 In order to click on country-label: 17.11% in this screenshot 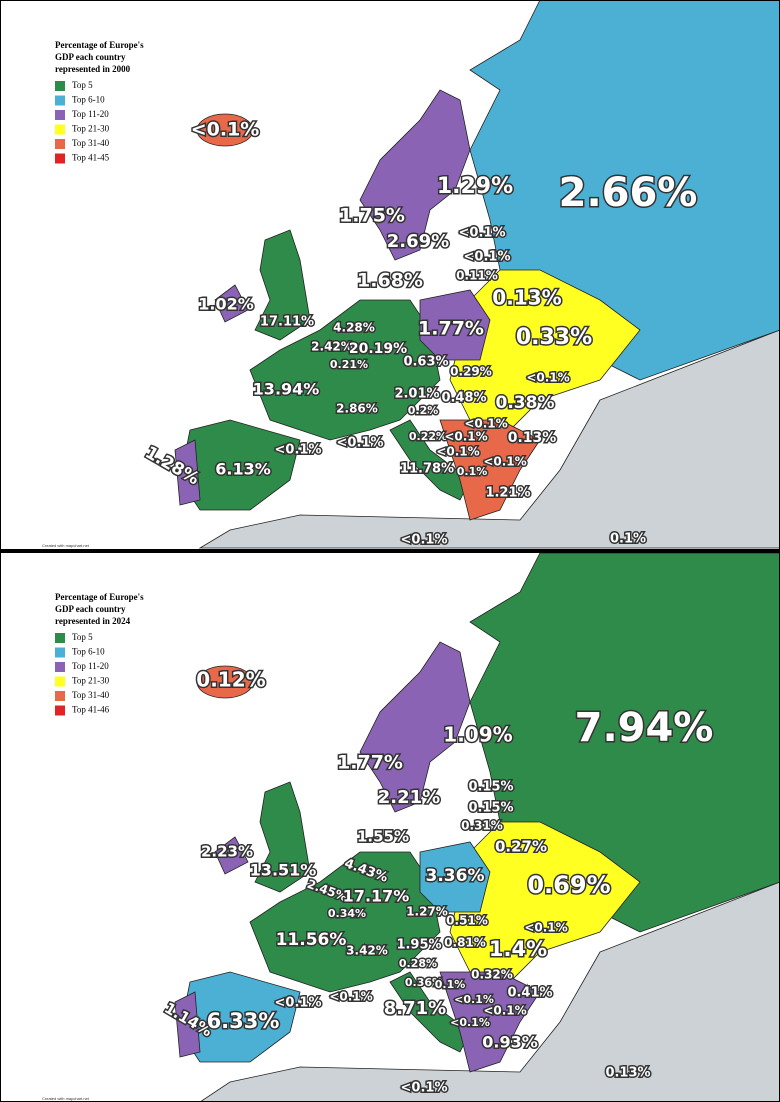, I will do `click(287, 322)`.